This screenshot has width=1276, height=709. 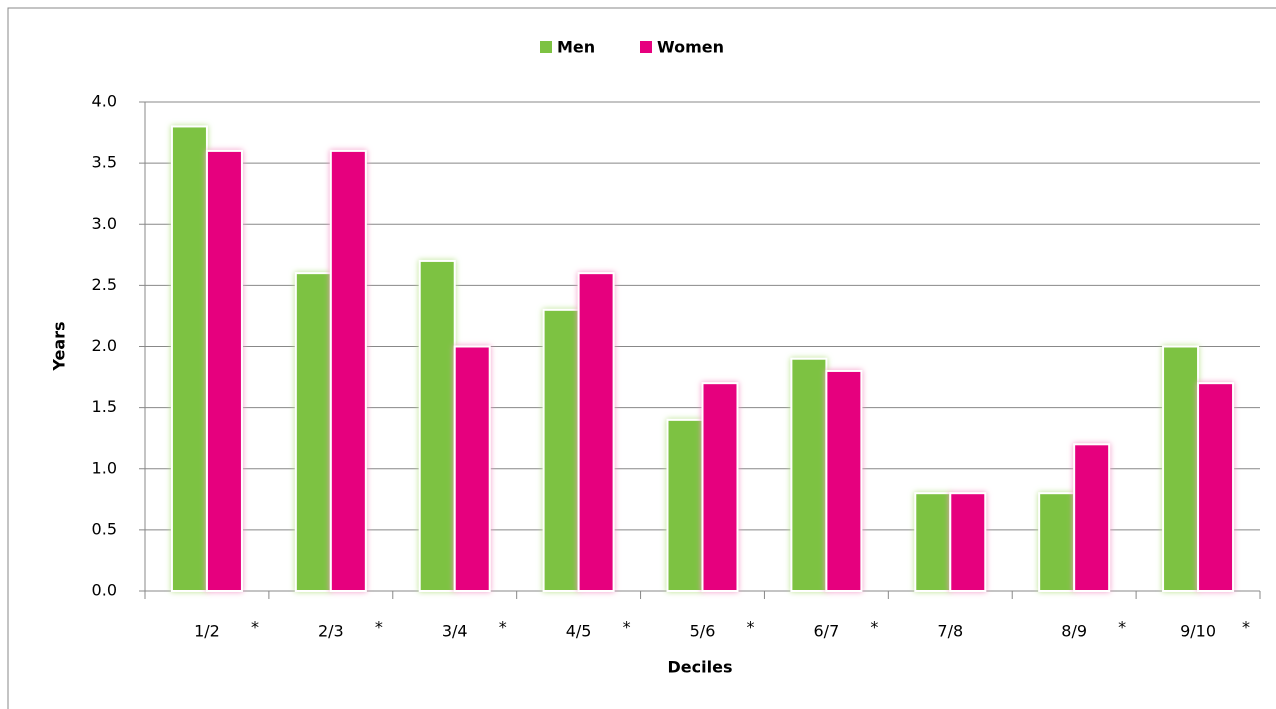 I want to click on y-axis-title: Years, so click(x=59, y=346).